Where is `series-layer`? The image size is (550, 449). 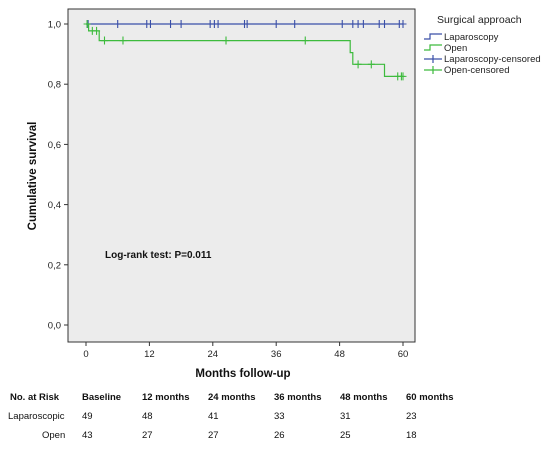
series-layer is located at coordinates (245, 50).